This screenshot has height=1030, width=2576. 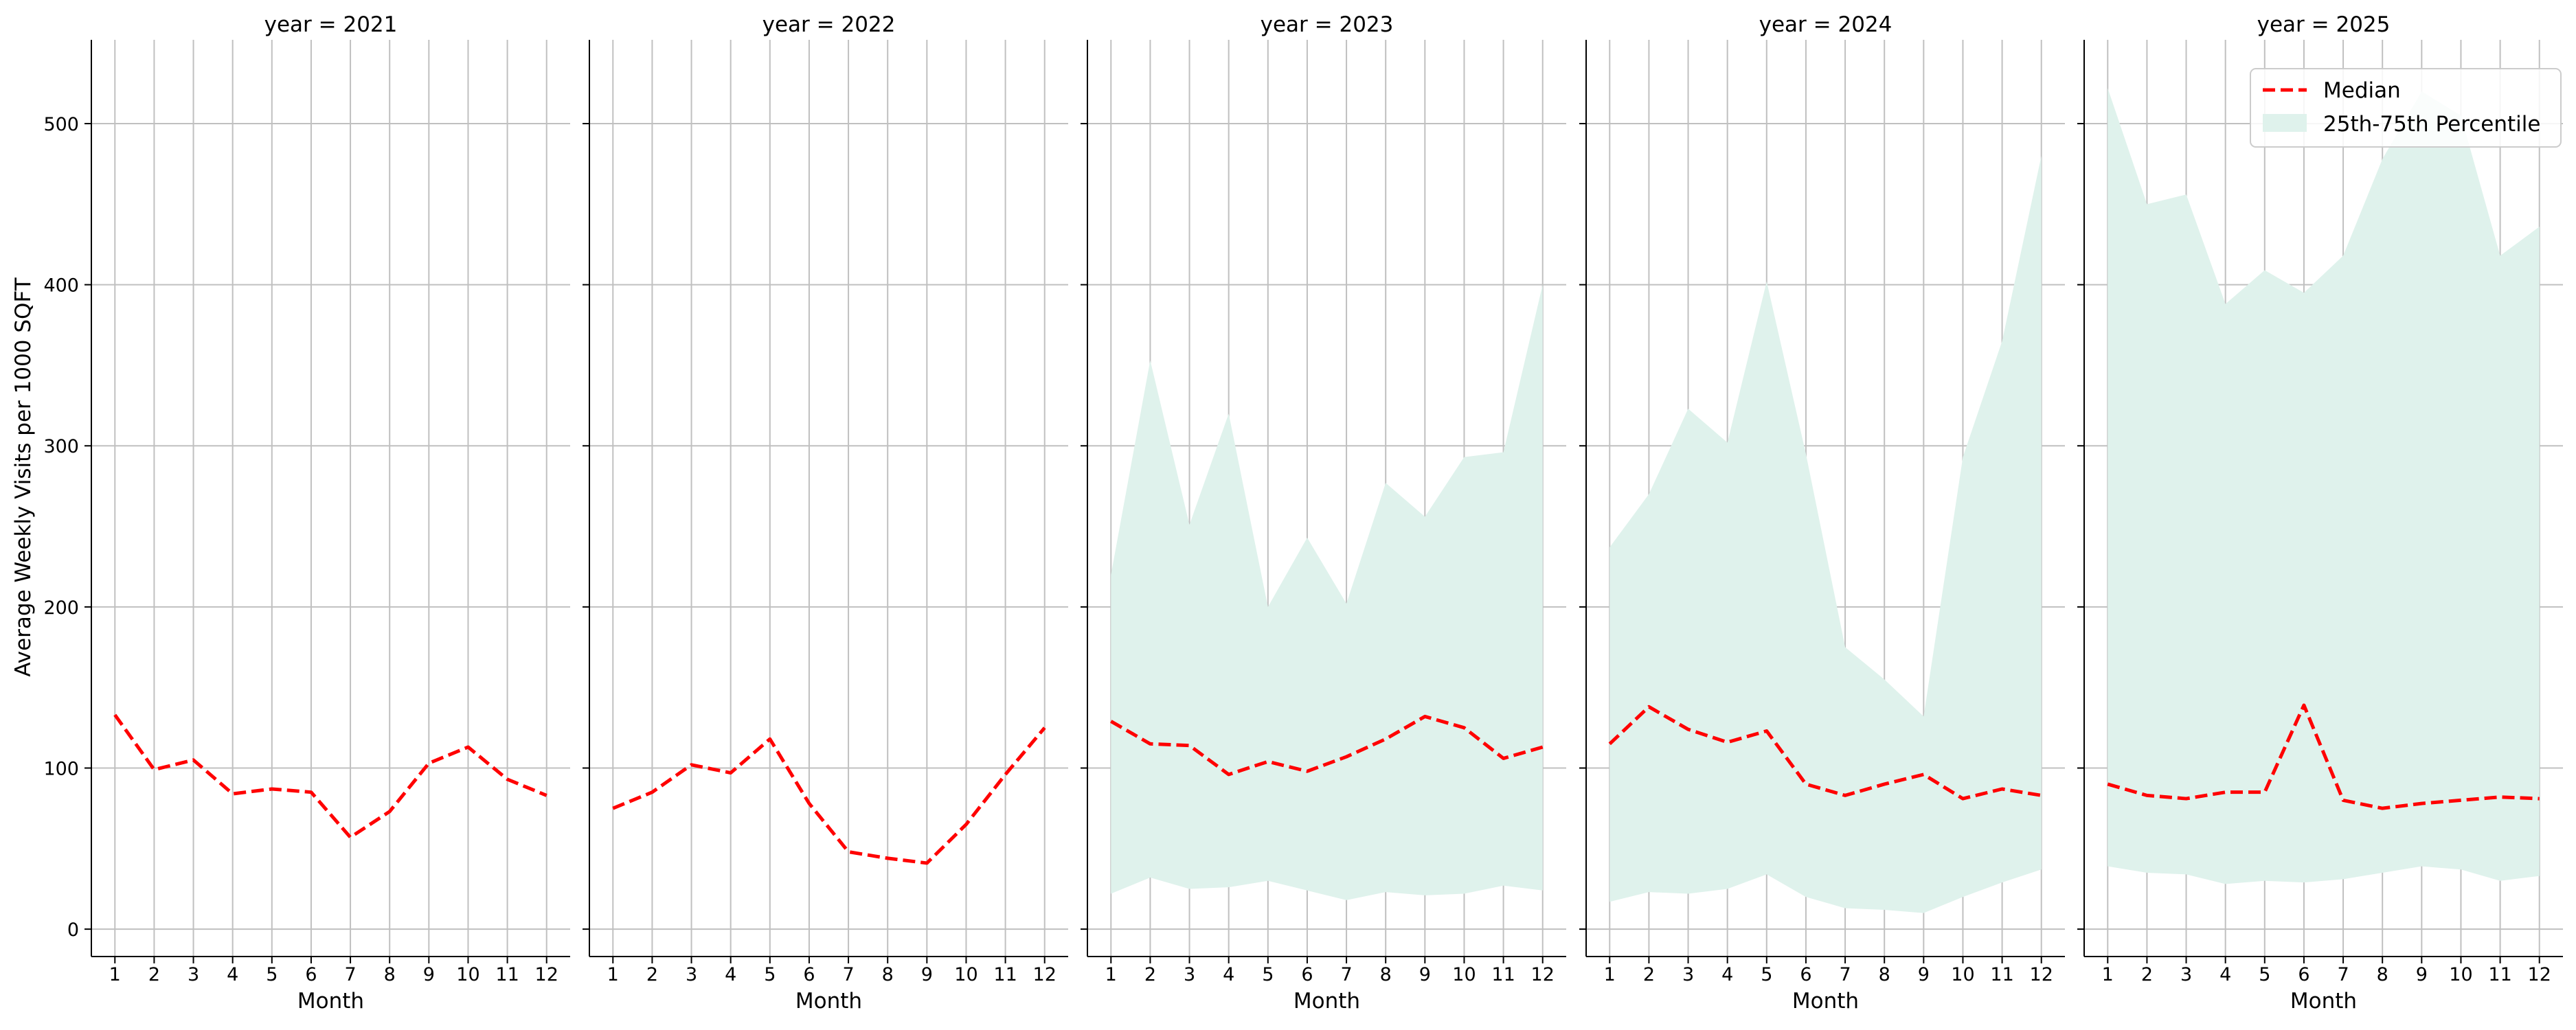 I want to click on legend-box, so click(x=2406, y=108).